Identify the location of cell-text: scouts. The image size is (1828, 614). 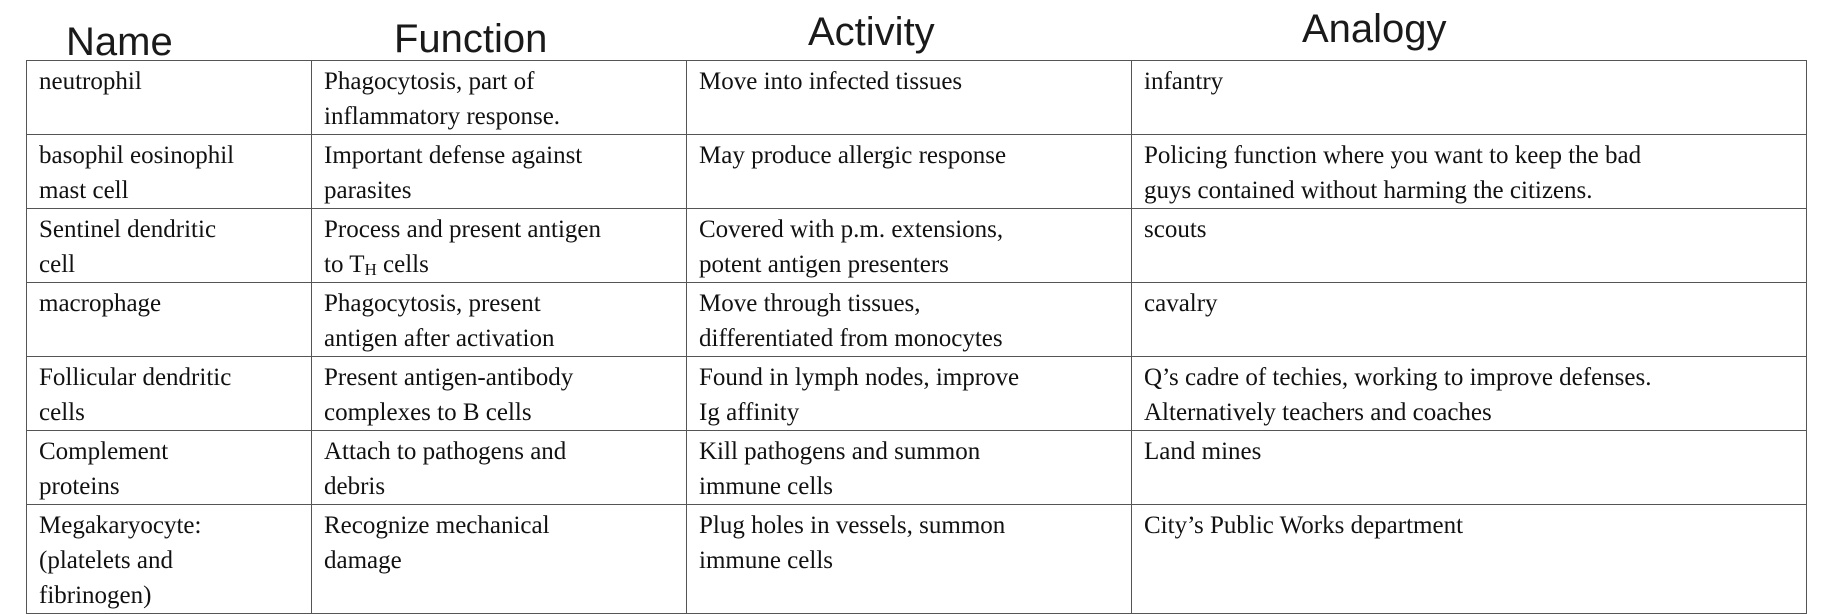
(1175, 229).